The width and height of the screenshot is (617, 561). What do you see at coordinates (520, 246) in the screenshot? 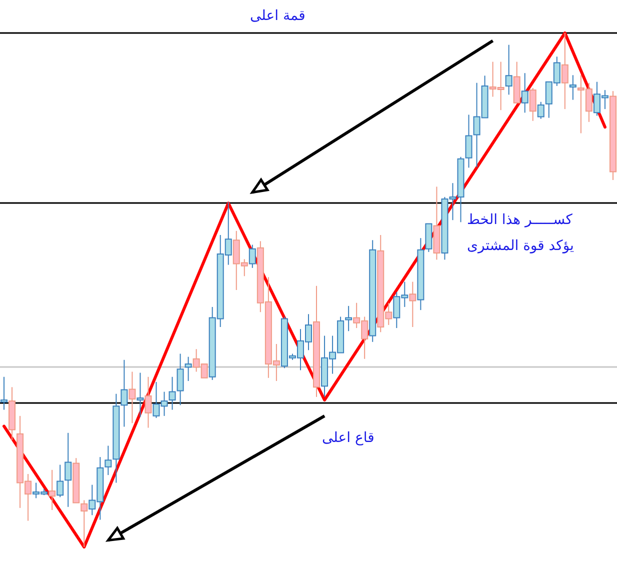
I see `annotation: يؤكد قوة المشترى` at bounding box center [520, 246].